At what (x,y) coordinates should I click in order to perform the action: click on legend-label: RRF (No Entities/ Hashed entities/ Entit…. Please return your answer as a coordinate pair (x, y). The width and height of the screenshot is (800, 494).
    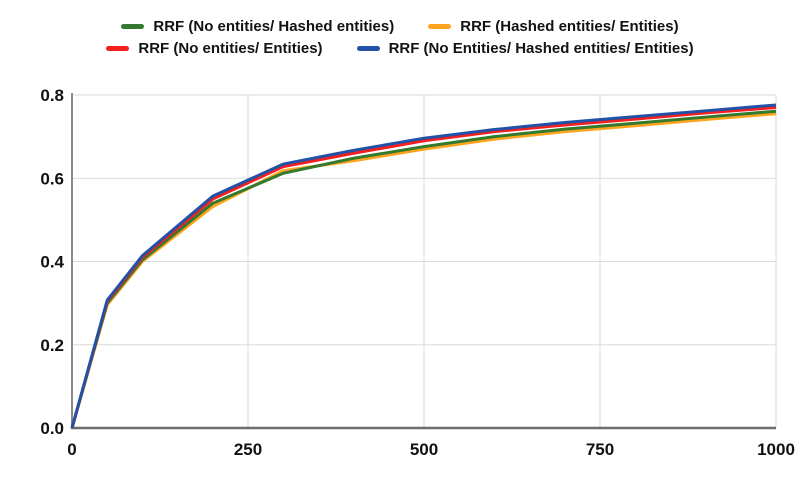
    Looking at the image, I should click on (541, 48).